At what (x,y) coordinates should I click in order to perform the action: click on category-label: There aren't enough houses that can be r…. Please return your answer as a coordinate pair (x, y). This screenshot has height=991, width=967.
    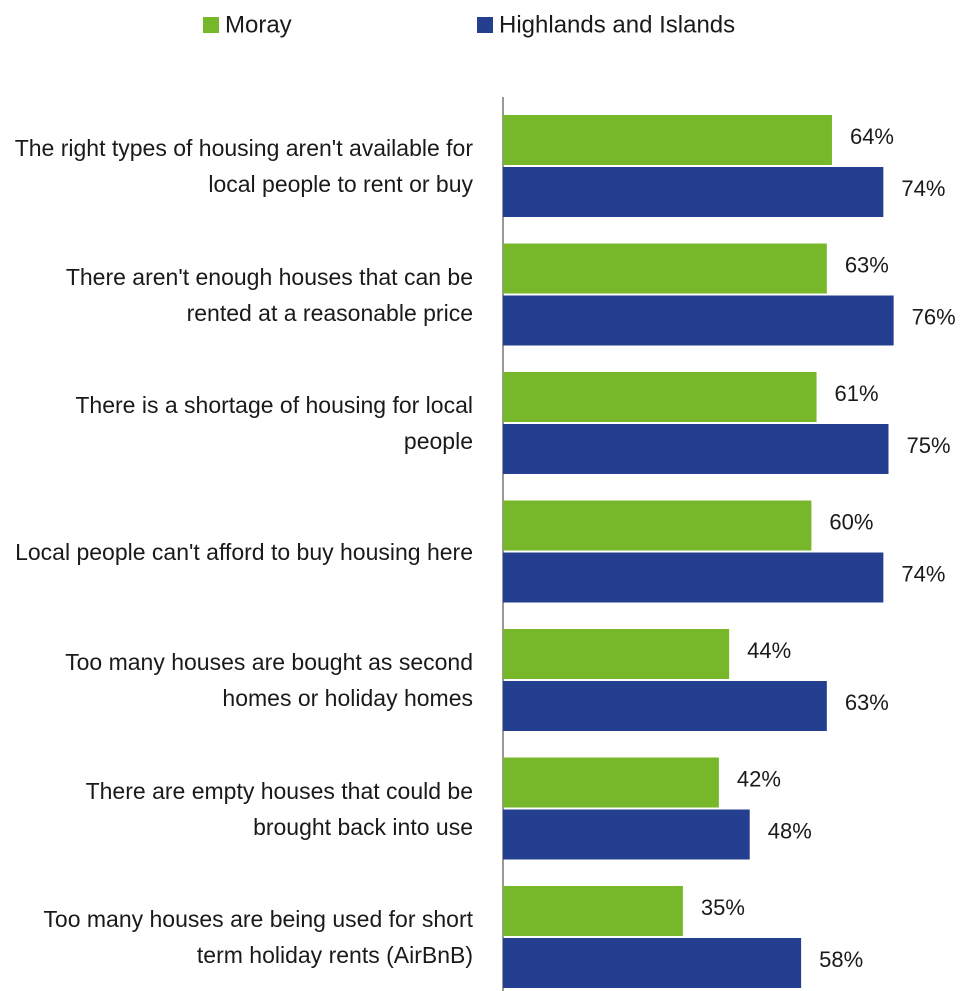
    Looking at the image, I should click on (269, 294).